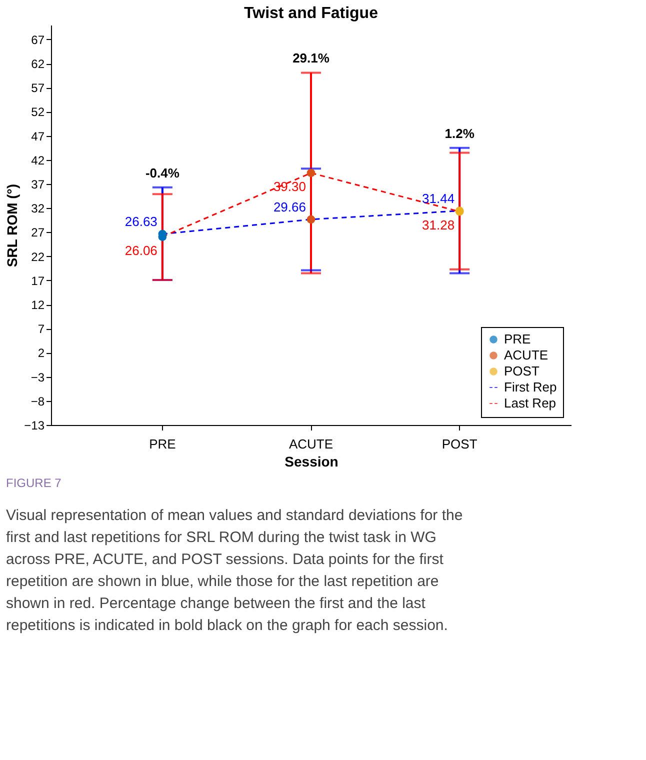 The width and height of the screenshot is (646, 760). What do you see at coordinates (12, 226) in the screenshot?
I see `y-axis-title: SRL ROM (°)` at bounding box center [12, 226].